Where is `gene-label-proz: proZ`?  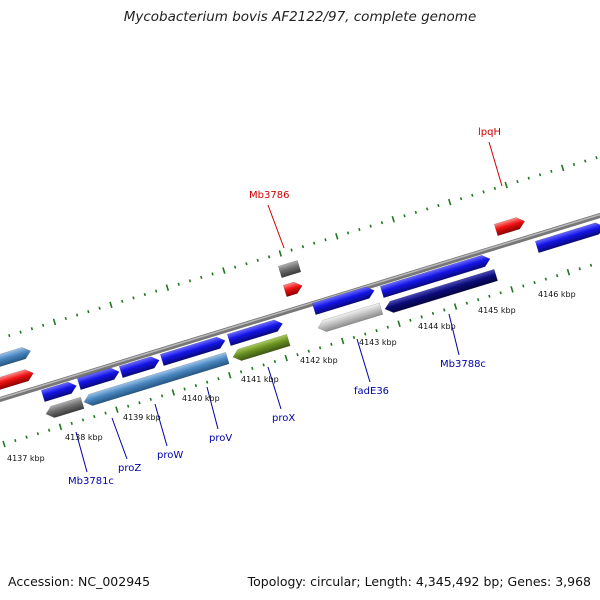 gene-label-proz: proZ is located at coordinates (129, 468).